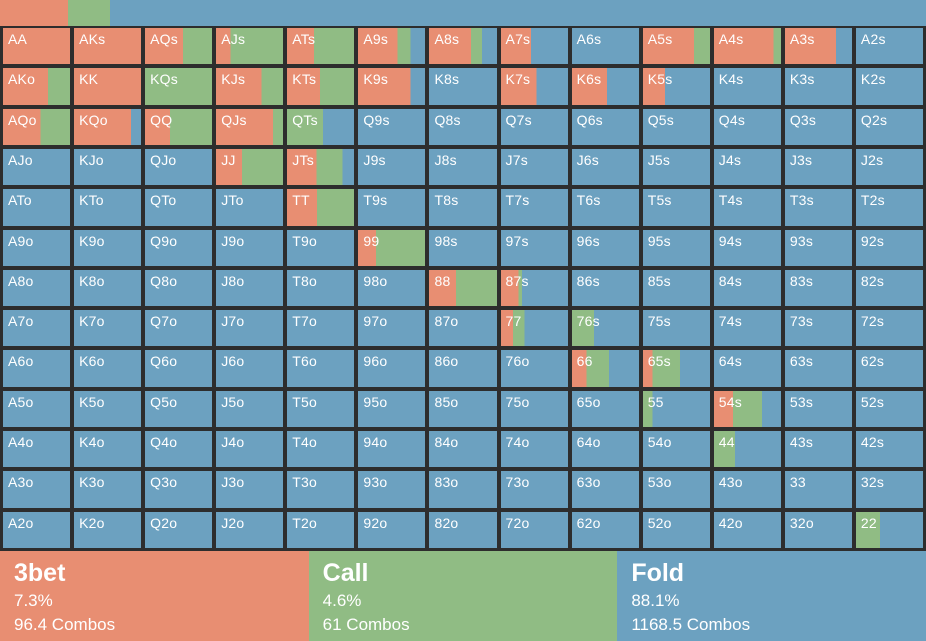 The height and width of the screenshot is (641, 926). I want to click on hand-cell-AQo: AQo, so click(37, 126).